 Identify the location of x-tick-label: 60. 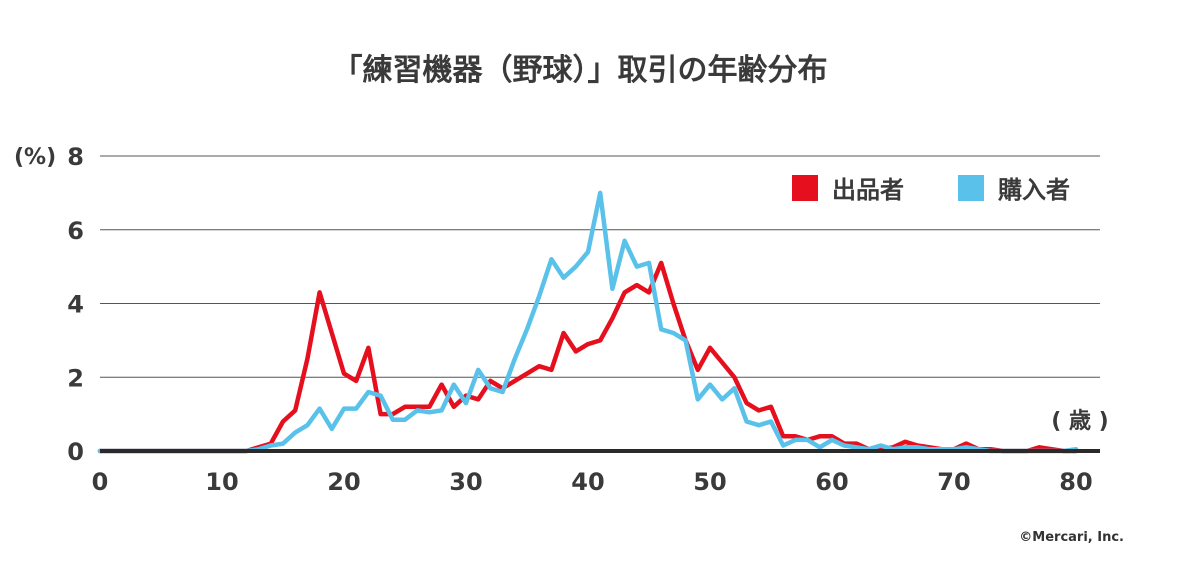
(831, 482).